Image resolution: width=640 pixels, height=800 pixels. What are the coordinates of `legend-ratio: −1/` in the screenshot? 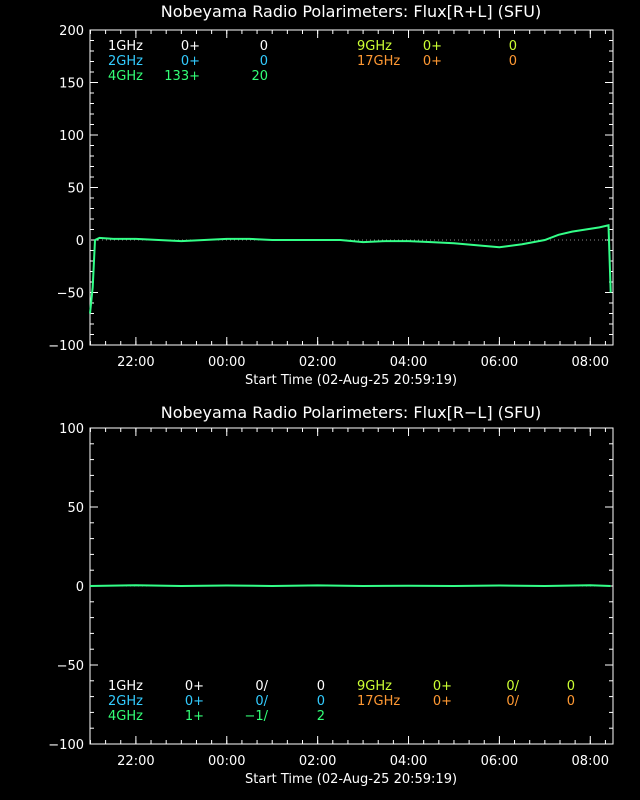 It's located at (256, 716).